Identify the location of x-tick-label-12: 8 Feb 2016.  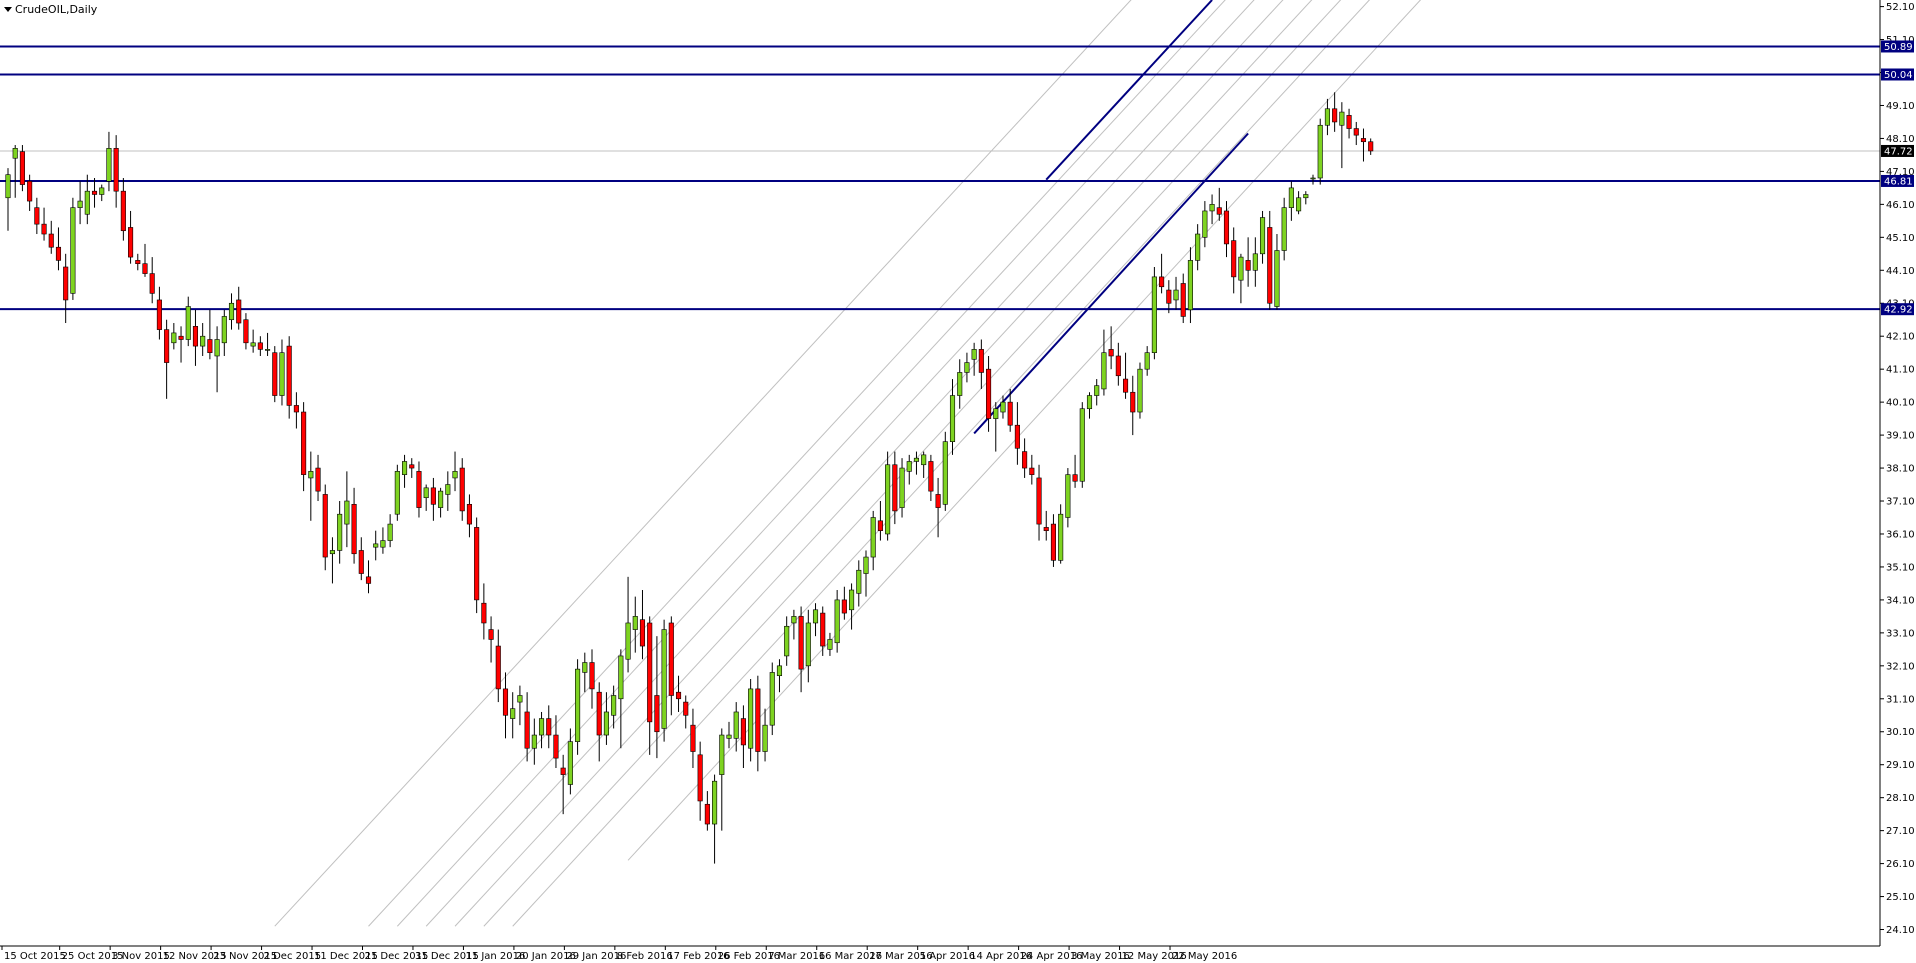
(645, 956).